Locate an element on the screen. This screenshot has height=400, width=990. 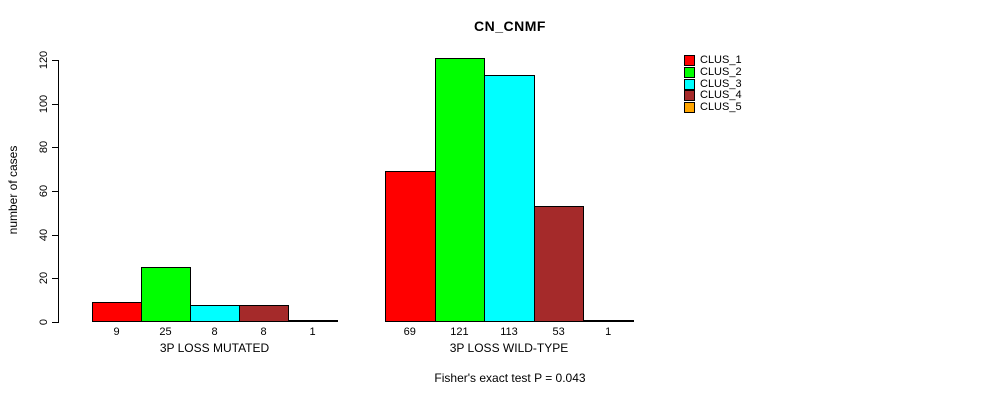
bar-clus_5-group2 is located at coordinates (608, 320).